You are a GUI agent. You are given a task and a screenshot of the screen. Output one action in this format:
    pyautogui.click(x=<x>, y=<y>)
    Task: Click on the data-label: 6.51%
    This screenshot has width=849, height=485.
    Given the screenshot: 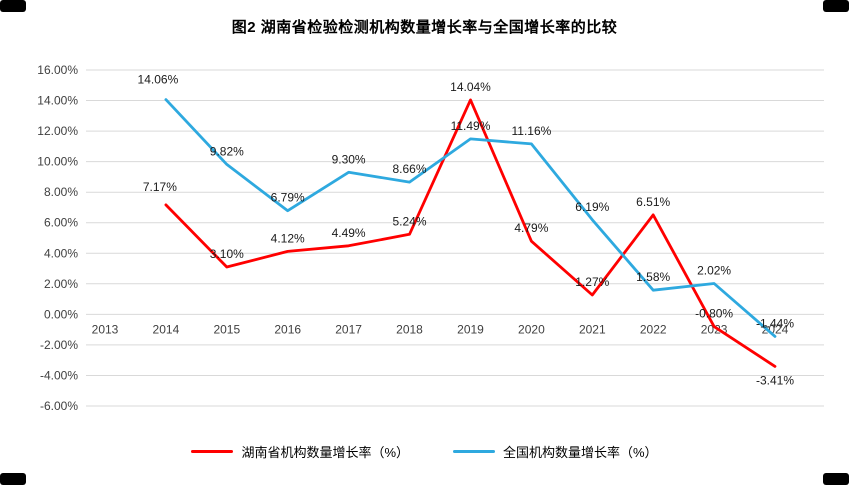 What is the action you would take?
    pyautogui.click(x=653, y=202)
    